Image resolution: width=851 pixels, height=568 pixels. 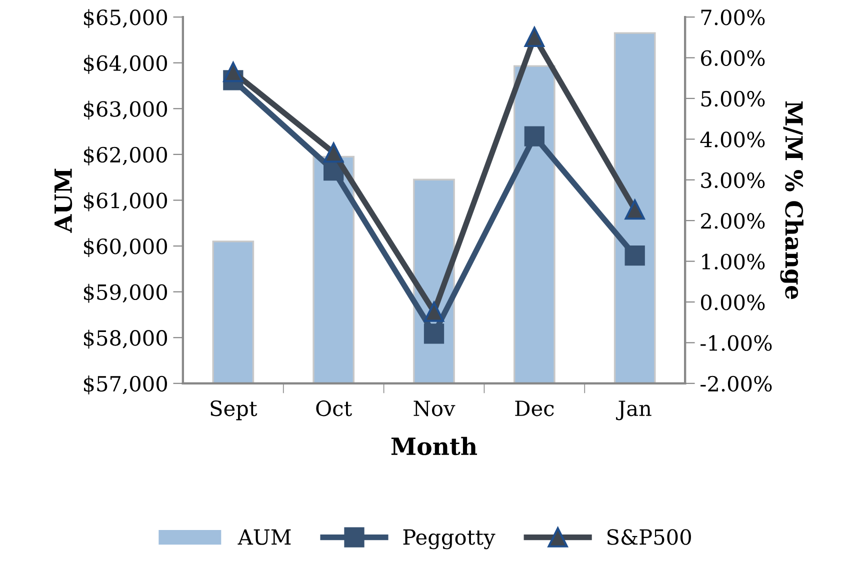 What do you see at coordinates (733, 58) in the screenshot?
I see `y2-tick-label: 6.00%` at bounding box center [733, 58].